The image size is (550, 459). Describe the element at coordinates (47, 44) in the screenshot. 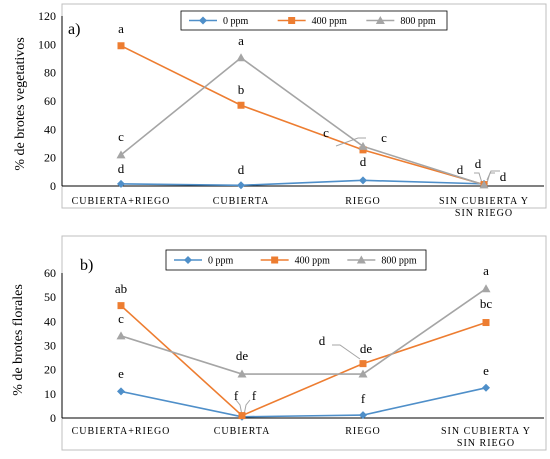

I see `panel-a-y-tick-5: 100` at that location.